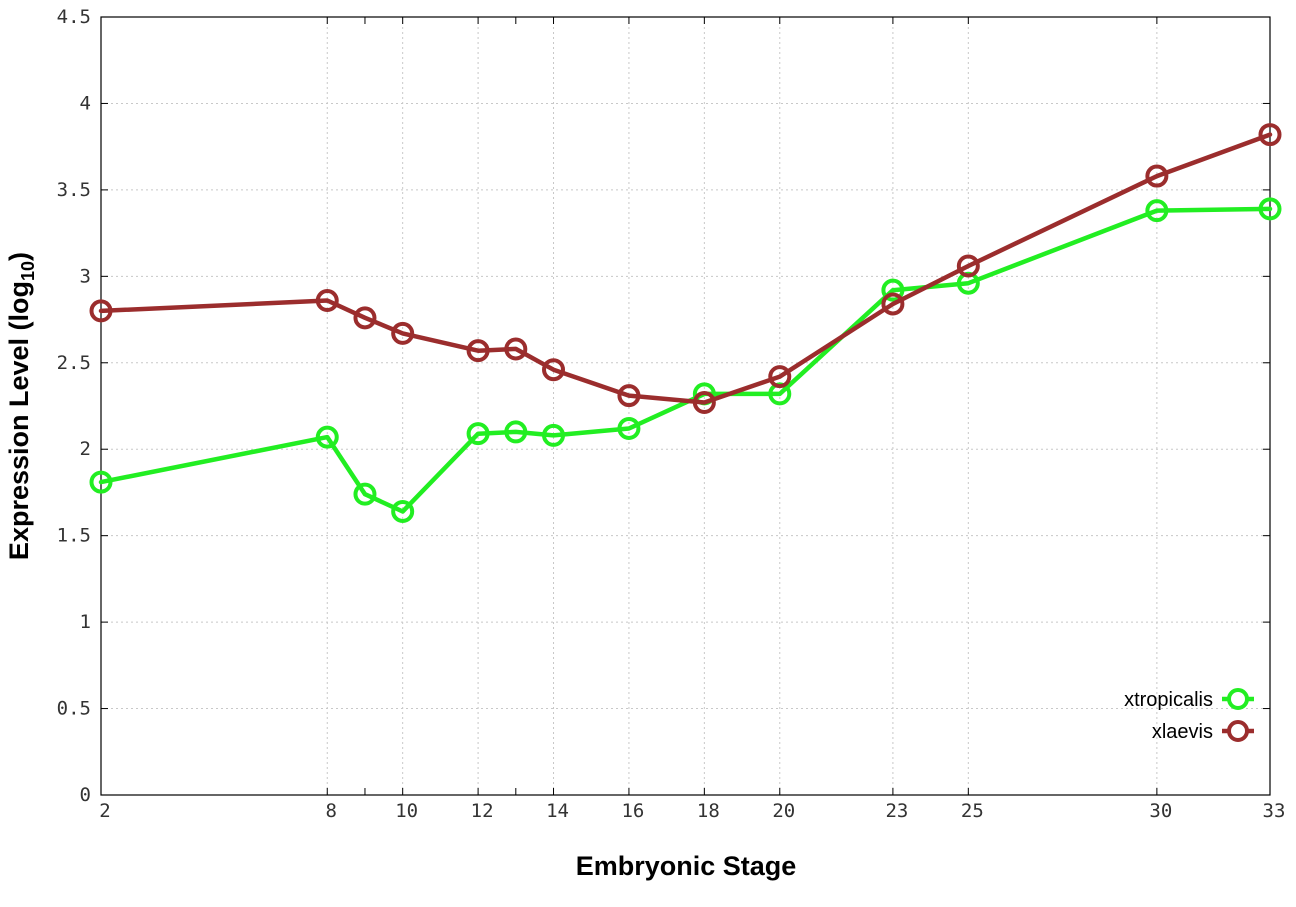  I want to click on y-tick-label: 1.5, so click(74, 536).